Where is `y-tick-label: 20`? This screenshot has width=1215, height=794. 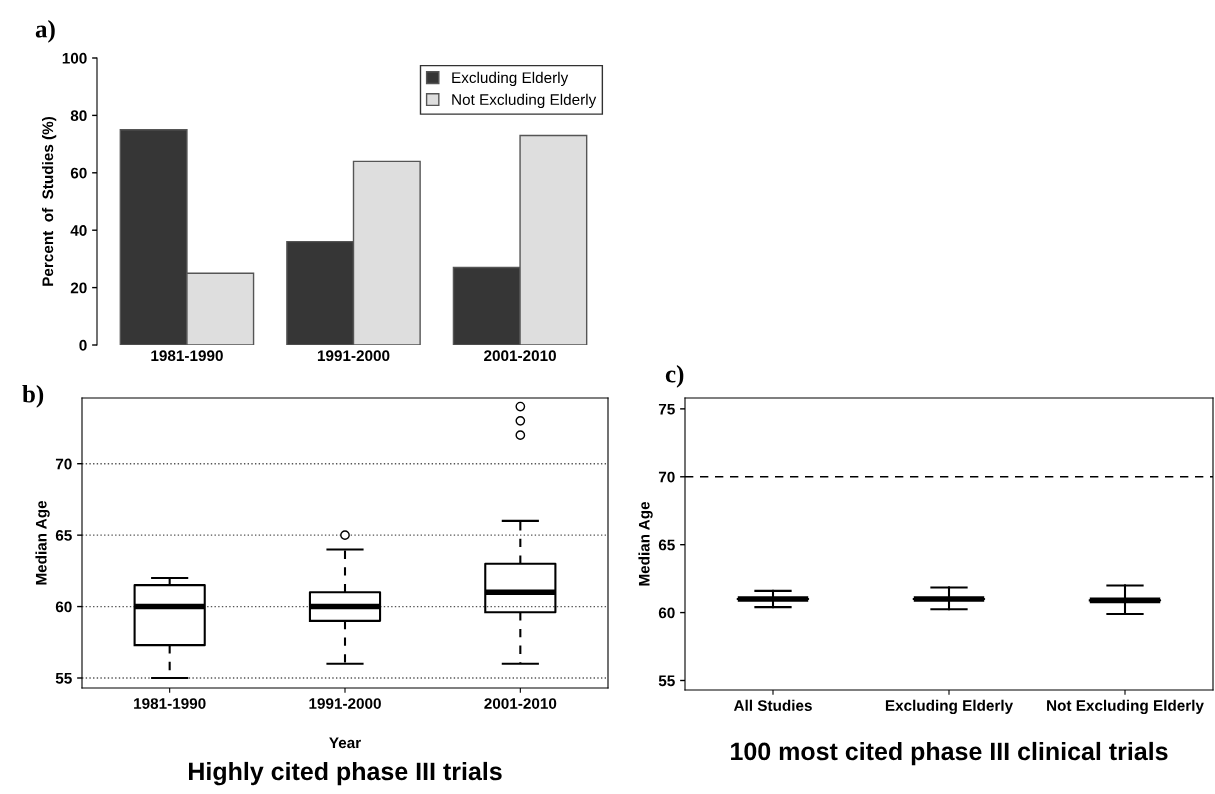
y-tick-label: 20 is located at coordinates (78, 288).